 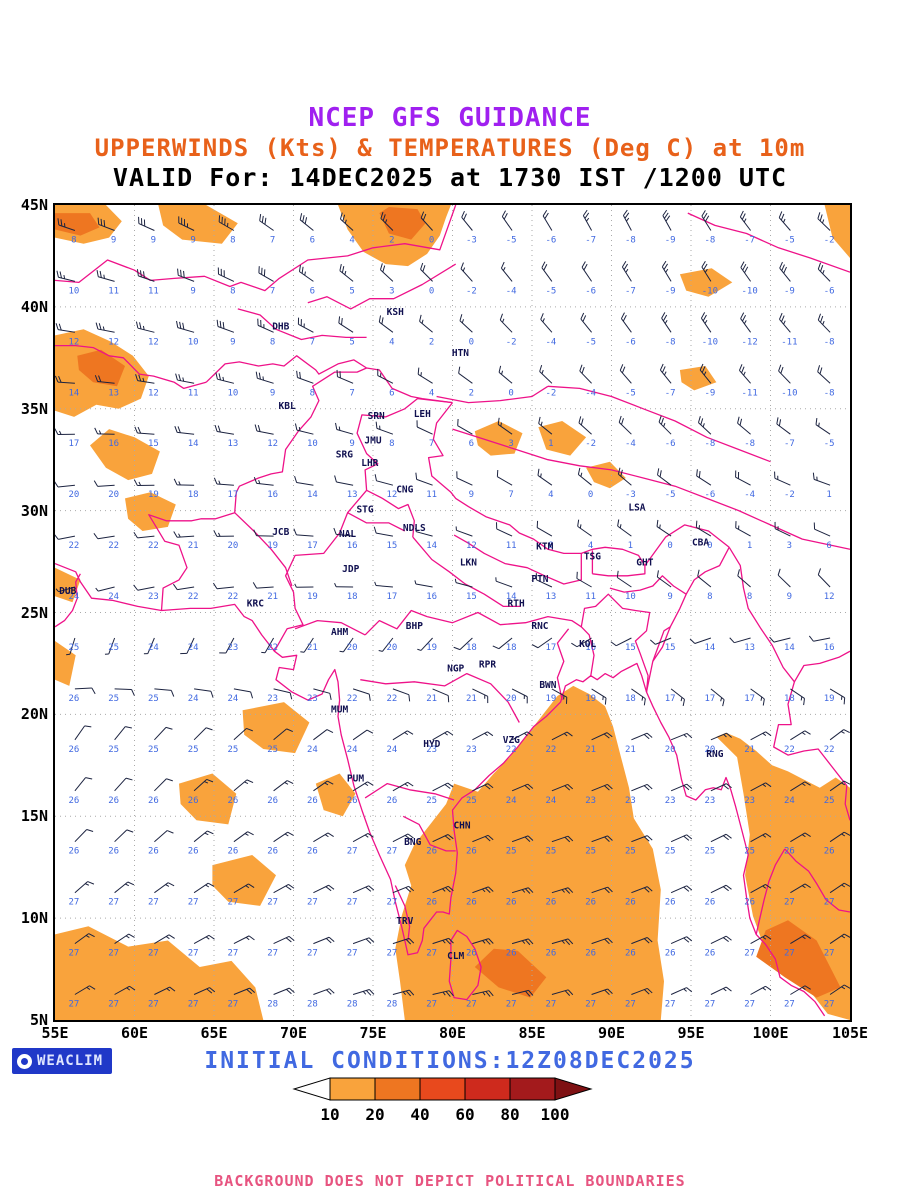 What do you see at coordinates (68, 585) in the screenshot?
I see `wind-shading-region` at bounding box center [68, 585].